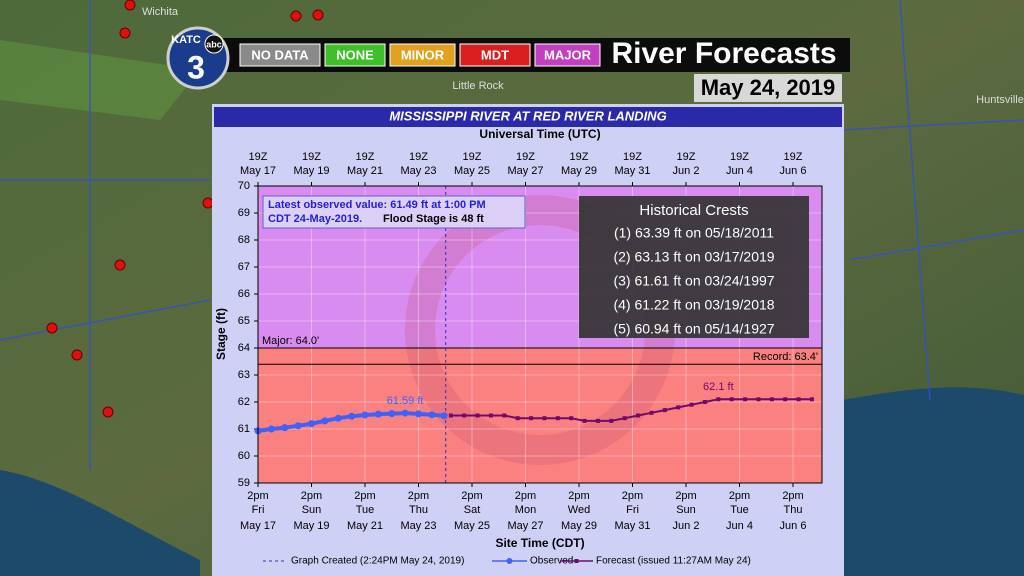 The height and width of the screenshot is (576, 1024). What do you see at coordinates (244, 186) in the screenshot?
I see `y-tick-label: 70` at bounding box center [244, 186].